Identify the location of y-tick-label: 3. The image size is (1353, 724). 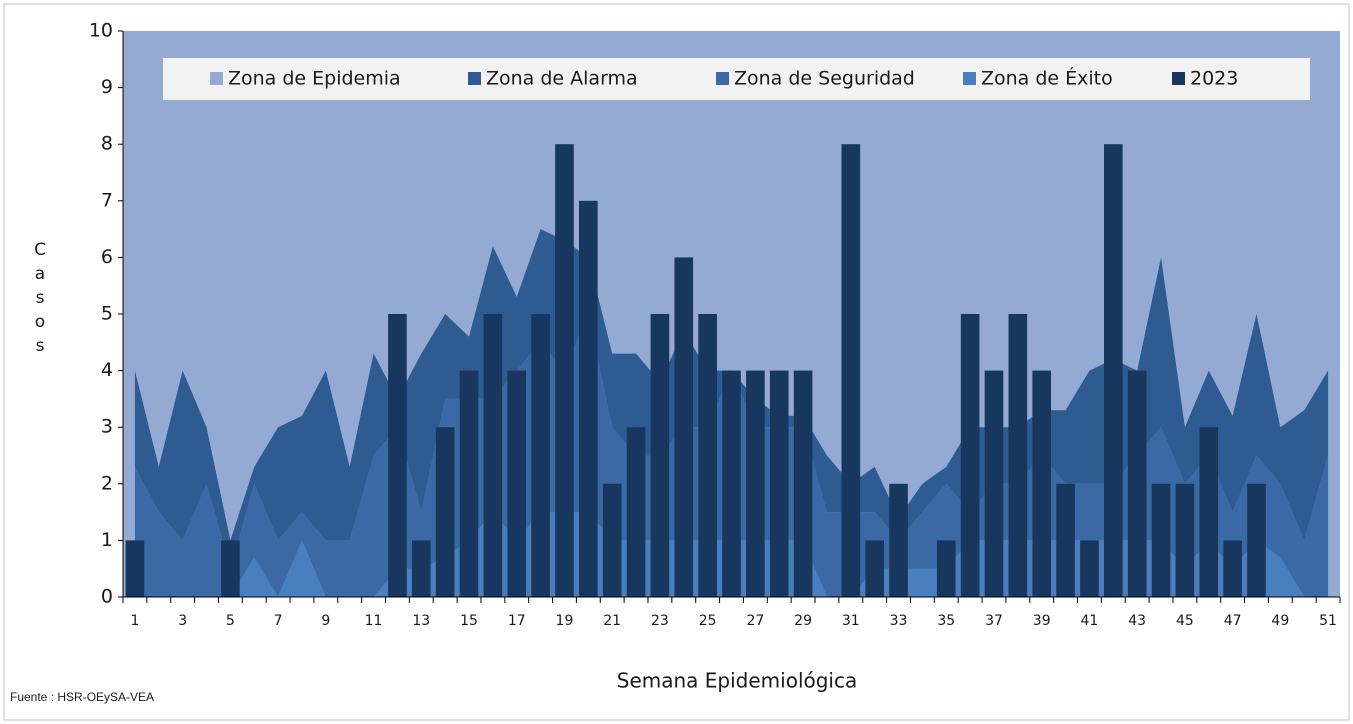
(107, 427).